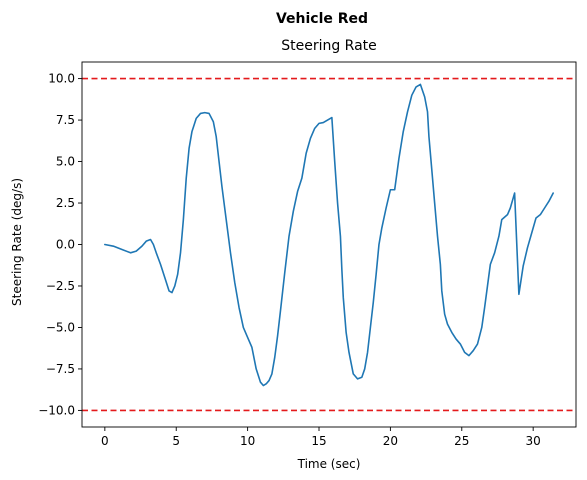 The height and width of the screenshot is (480, 587). Describe the element at coordinates (60, 369) in the screenshot. I see `y-tick-label: −7.5` at that location.